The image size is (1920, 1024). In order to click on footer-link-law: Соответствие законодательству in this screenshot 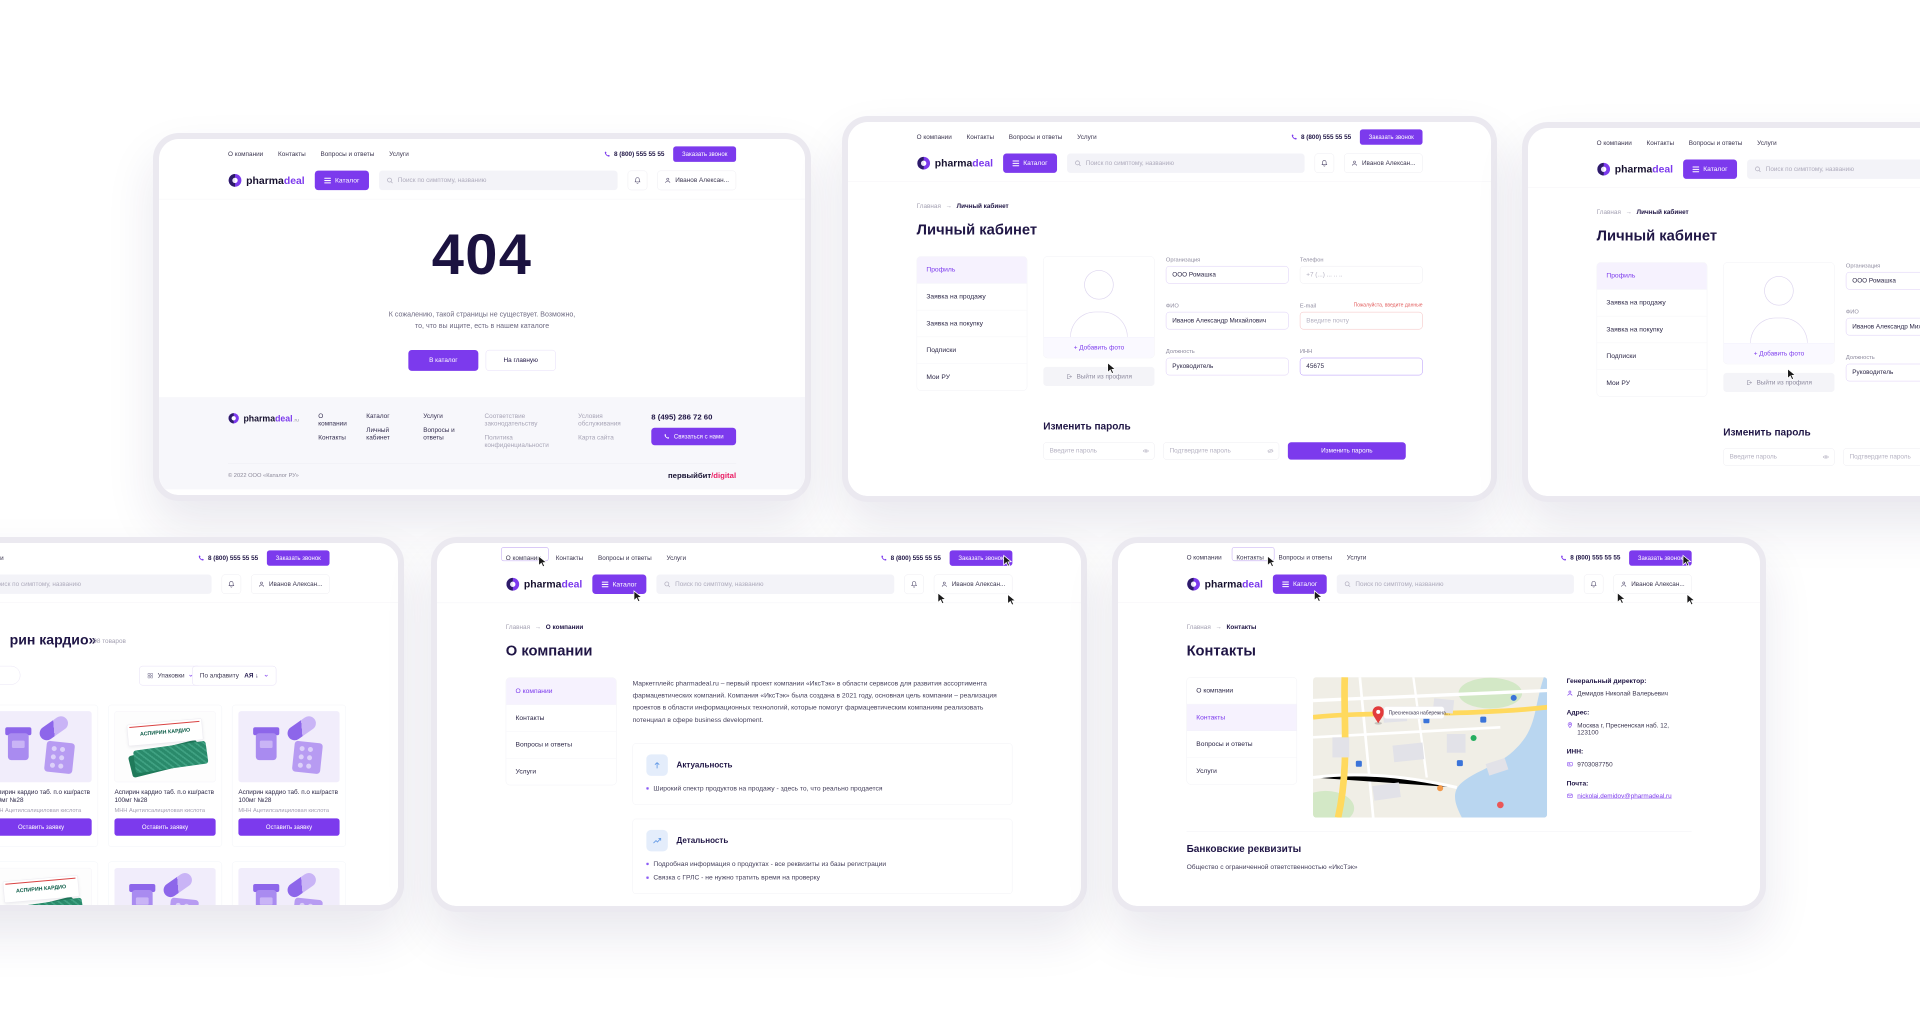, I will do `click(511, 420)`.